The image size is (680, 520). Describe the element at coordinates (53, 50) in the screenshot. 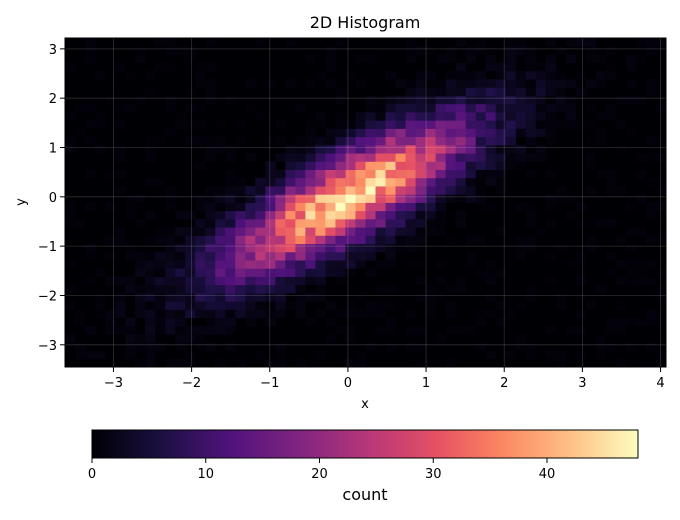

I see `y-tick-label: 3` at that location.